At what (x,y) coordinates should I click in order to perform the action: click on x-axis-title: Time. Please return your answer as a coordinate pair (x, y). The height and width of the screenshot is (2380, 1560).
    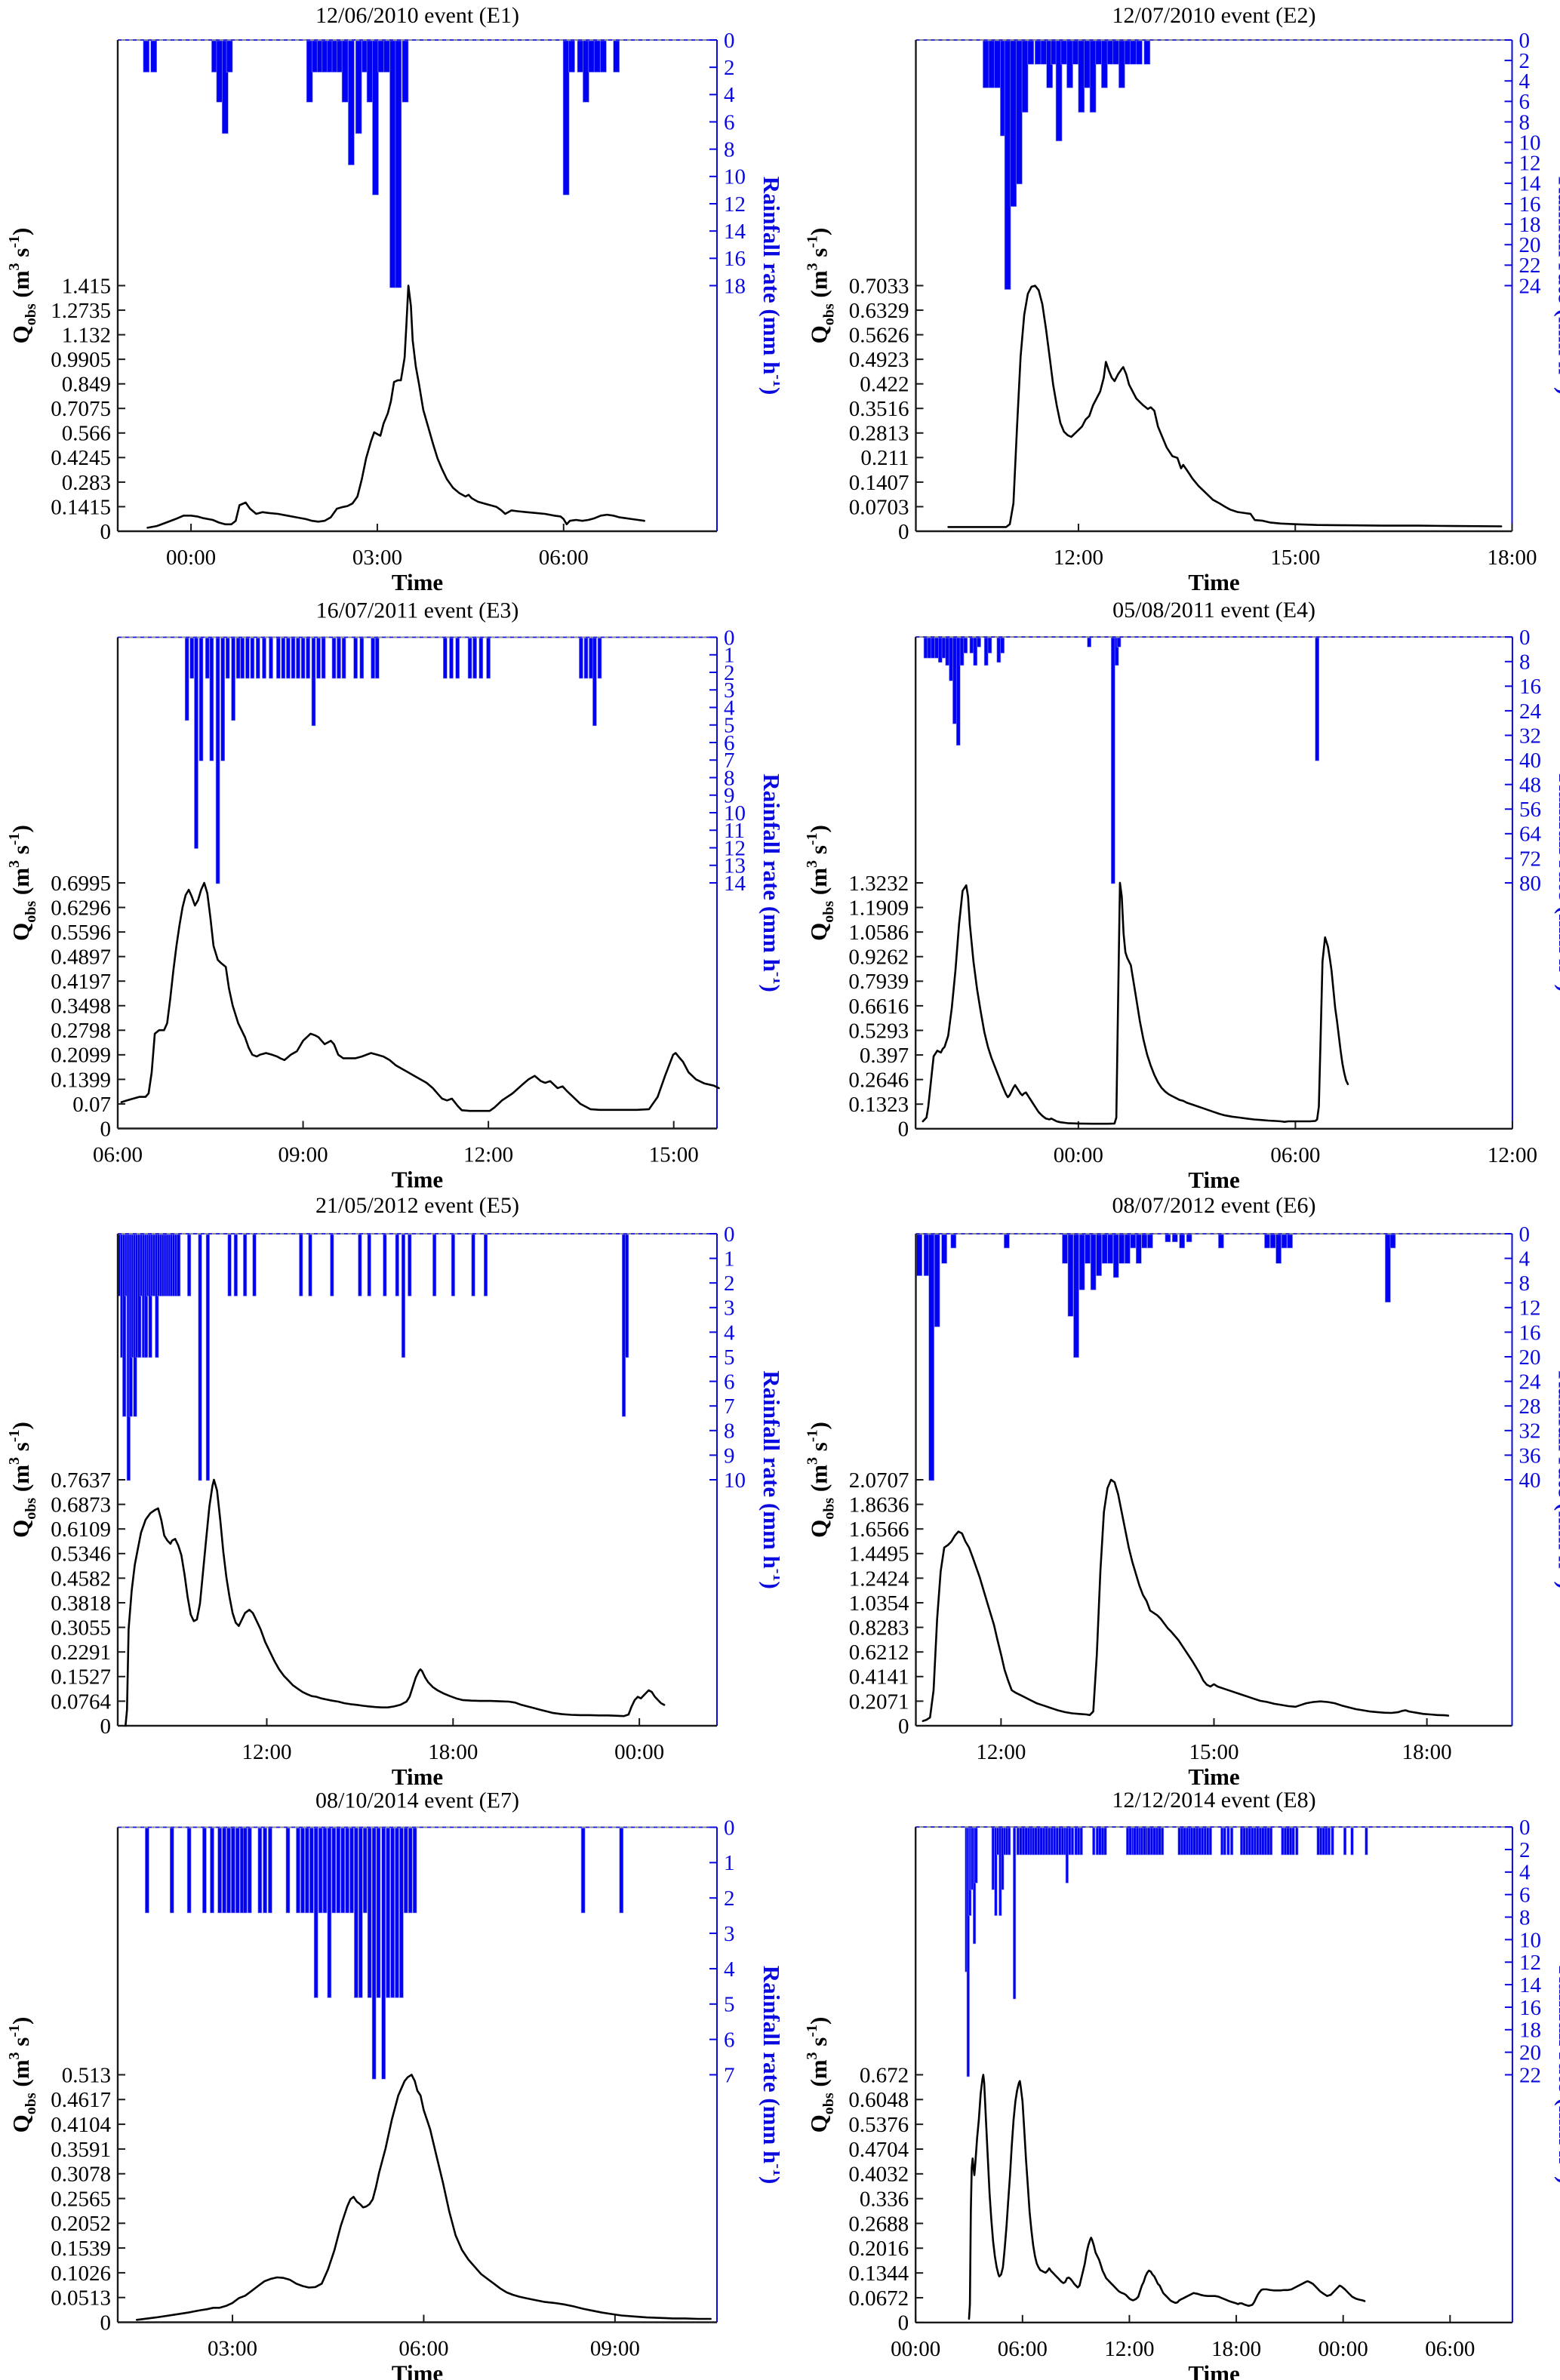
    Looking at the image, I should click on (1214, 2370).